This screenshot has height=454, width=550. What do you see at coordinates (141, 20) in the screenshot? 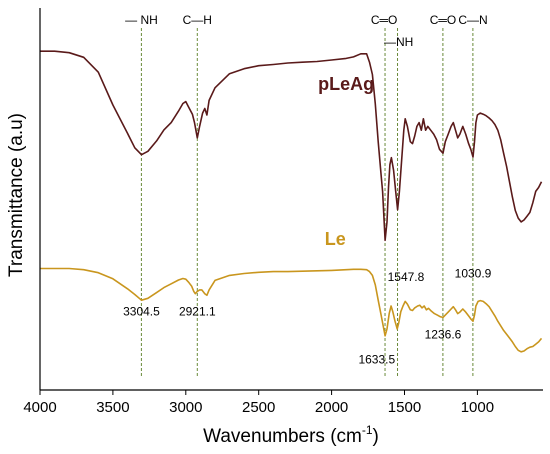
I see `bond-label-0: — NH` at bounding box center [141, 20].